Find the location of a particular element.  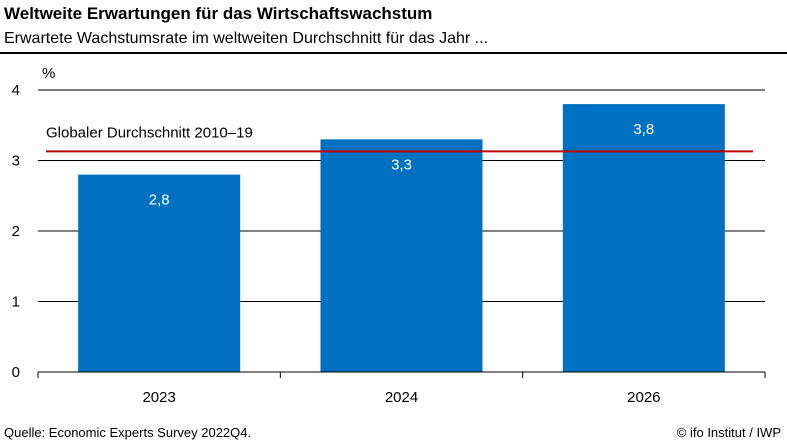

bar-2024 is located at coordinates (401, 255).